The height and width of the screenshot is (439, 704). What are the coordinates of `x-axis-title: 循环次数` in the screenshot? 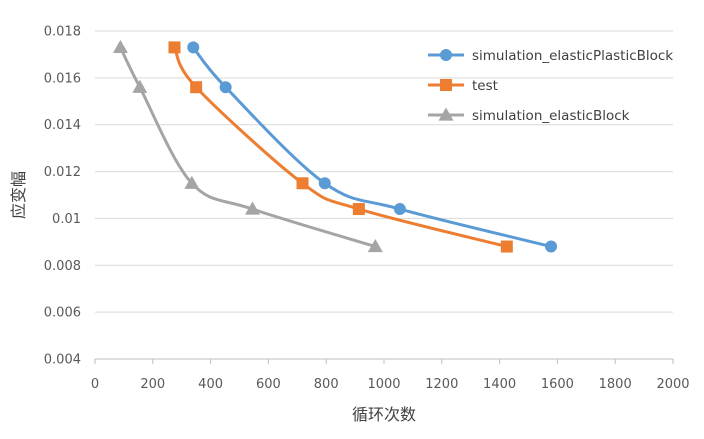 It's located at (384, 414).